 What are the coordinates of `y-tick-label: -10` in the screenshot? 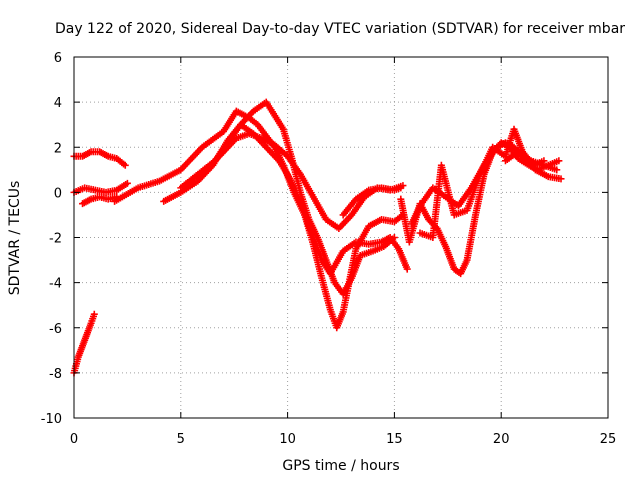 It's located at (51, 419).